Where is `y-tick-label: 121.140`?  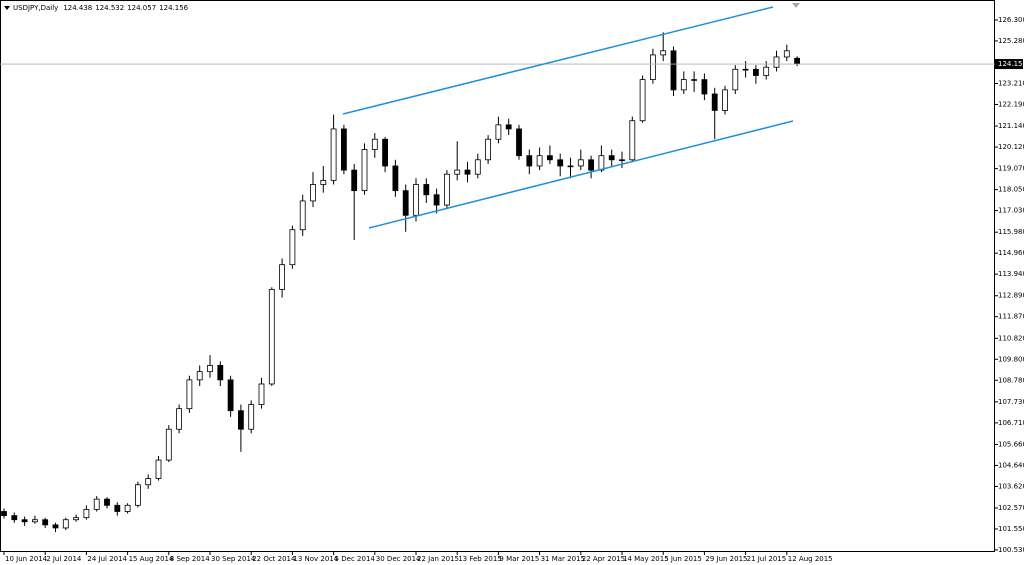
y-tick-label: 121.140 is located at coordinates (1011, 126).